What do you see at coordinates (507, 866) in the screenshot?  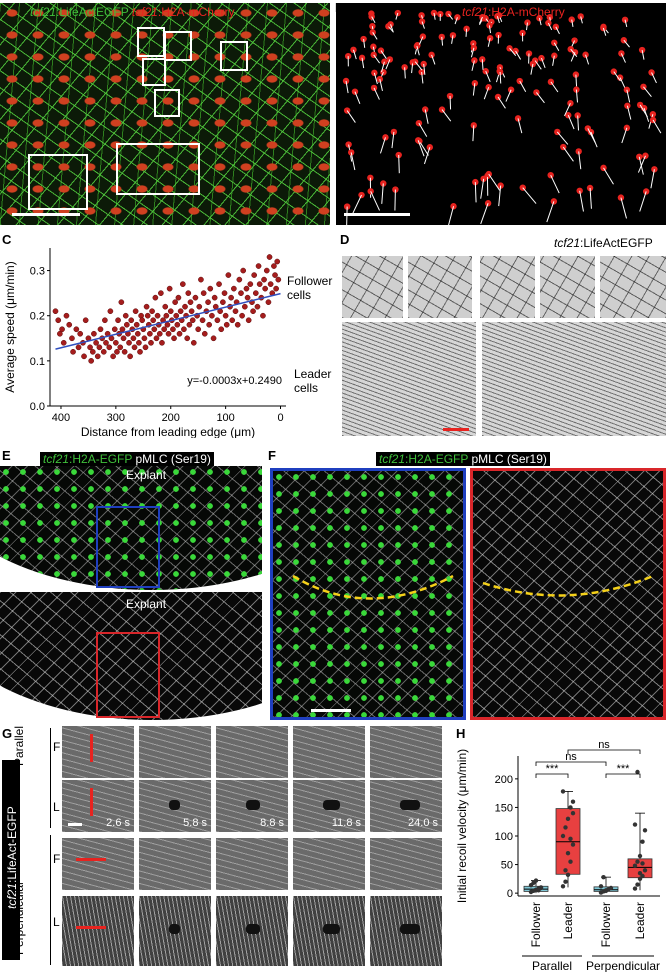 I see `y-tick-label: 50` at bounding box center [507, 866].